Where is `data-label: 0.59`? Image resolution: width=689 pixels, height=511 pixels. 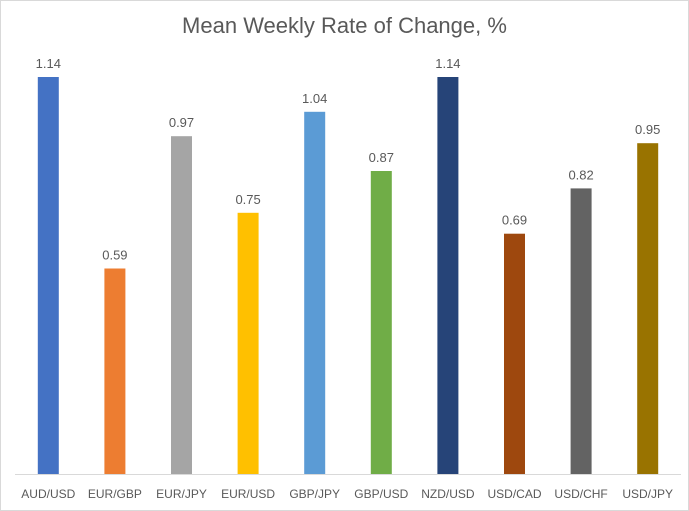 data-label: 0.59 is located at coordinates (114, 255).